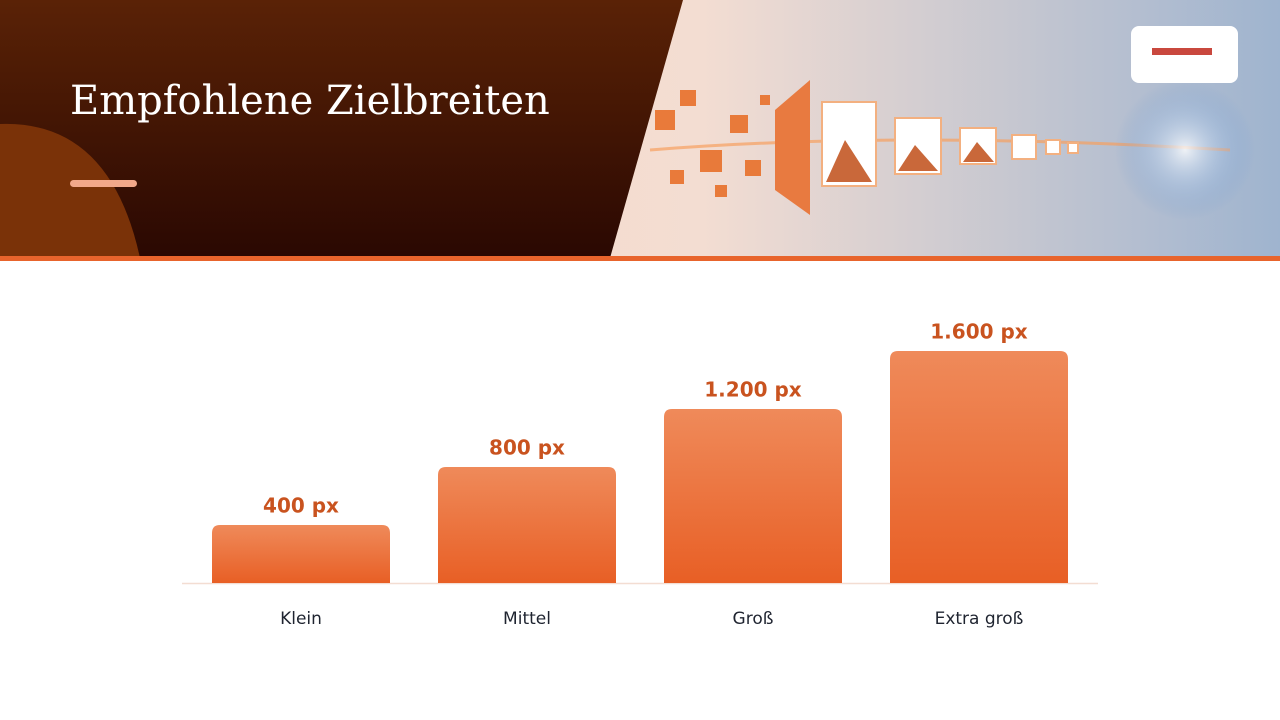 This screenshot has width=1280, height=720. I want to click on category-label: Groß, so click(753, 619).